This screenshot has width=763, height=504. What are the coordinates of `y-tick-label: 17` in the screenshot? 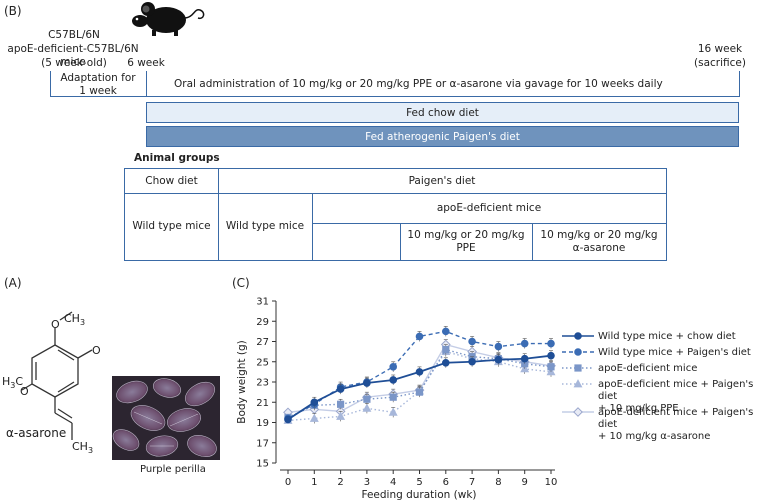 It's located at (262, 443).